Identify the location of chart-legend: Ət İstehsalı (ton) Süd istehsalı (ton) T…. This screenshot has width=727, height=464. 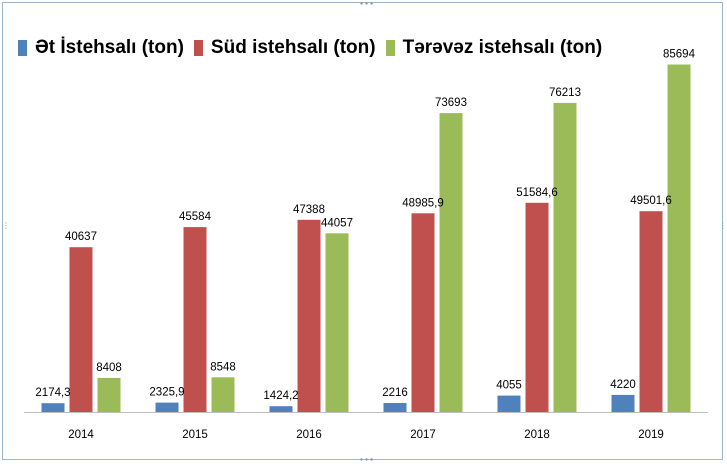
(315, 48).